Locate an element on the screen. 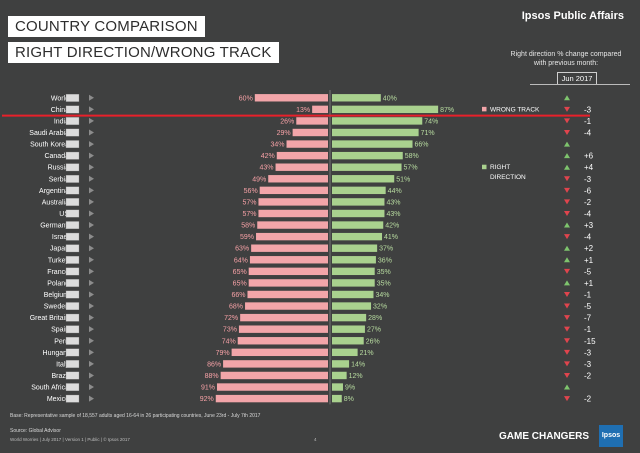  right-direction-value: 26% is located at coordinates (373, 341).